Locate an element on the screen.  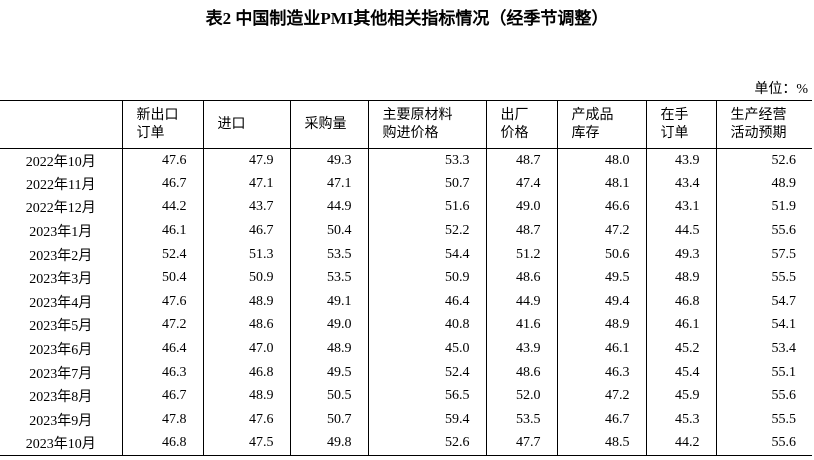
value-cell: 46.6 is located at coordinates (601, 207).